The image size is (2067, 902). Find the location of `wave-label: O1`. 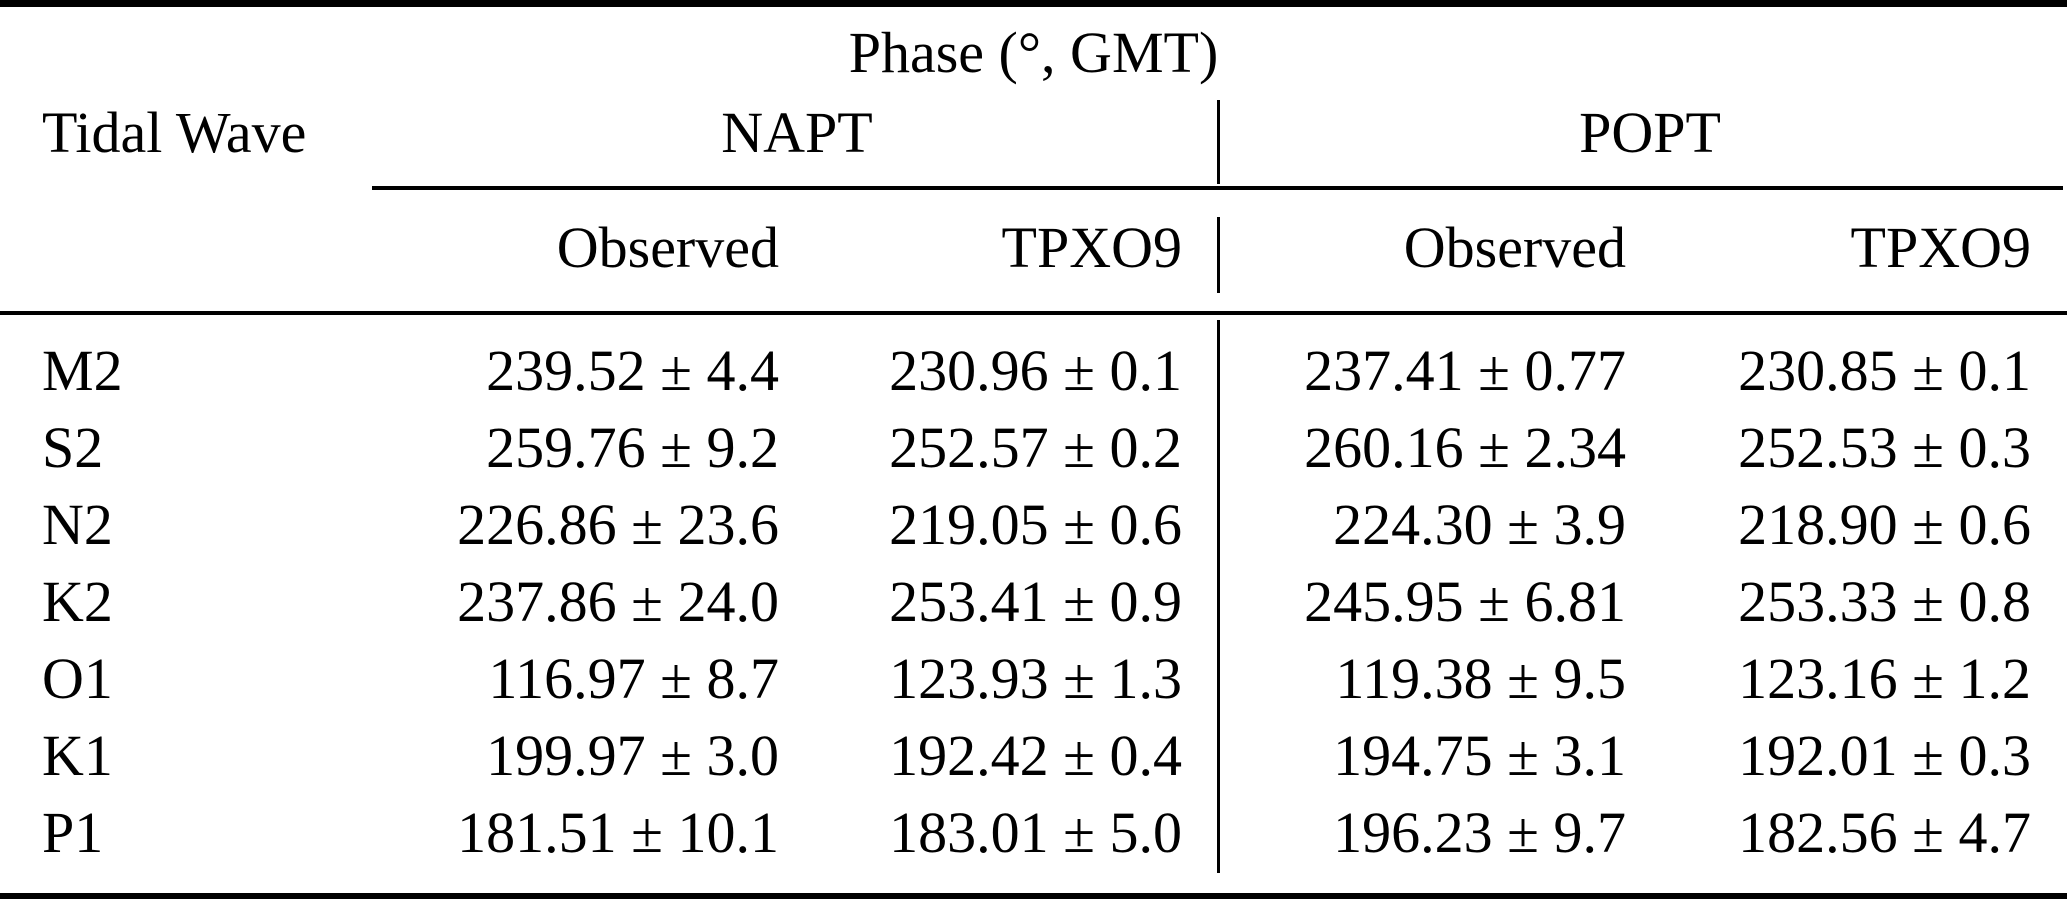

wave-label: O1 is located at coordinates (77, 678).